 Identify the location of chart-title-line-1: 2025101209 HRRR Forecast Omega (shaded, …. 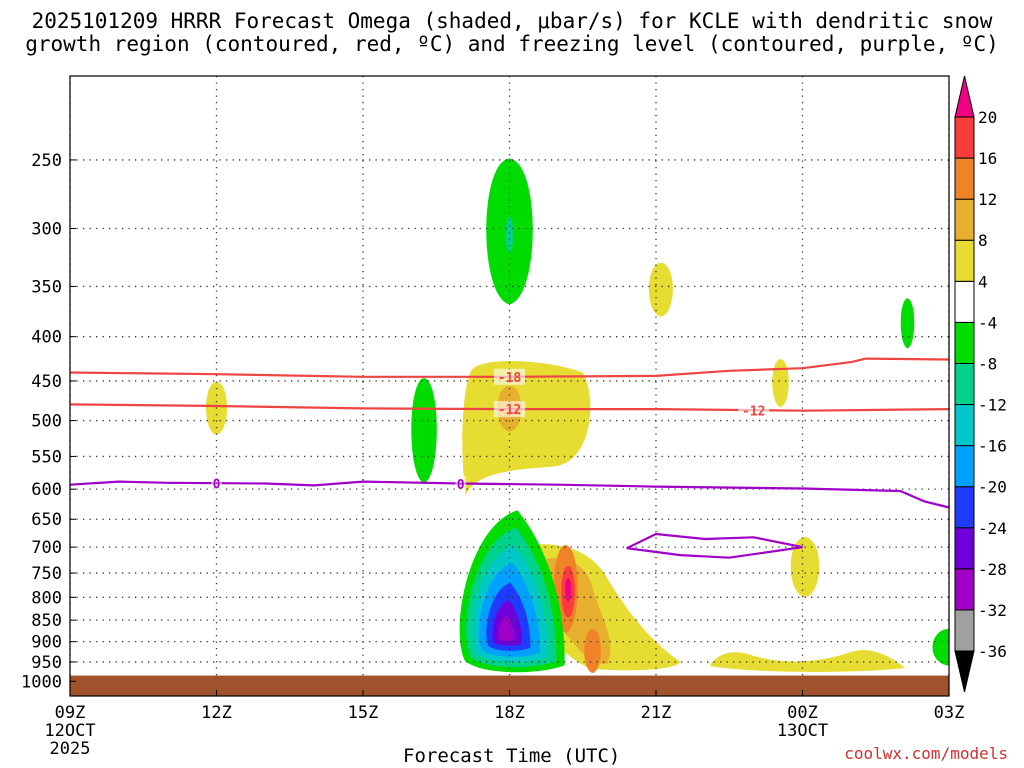
(512, 21).